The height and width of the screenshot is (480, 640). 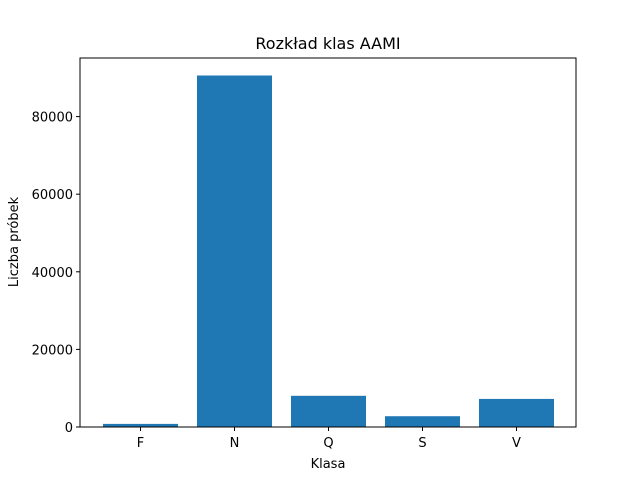 What do you see at coordinates (328, 411) in the screenshot?
I see `bar-q` at bounding box center [328, 411].